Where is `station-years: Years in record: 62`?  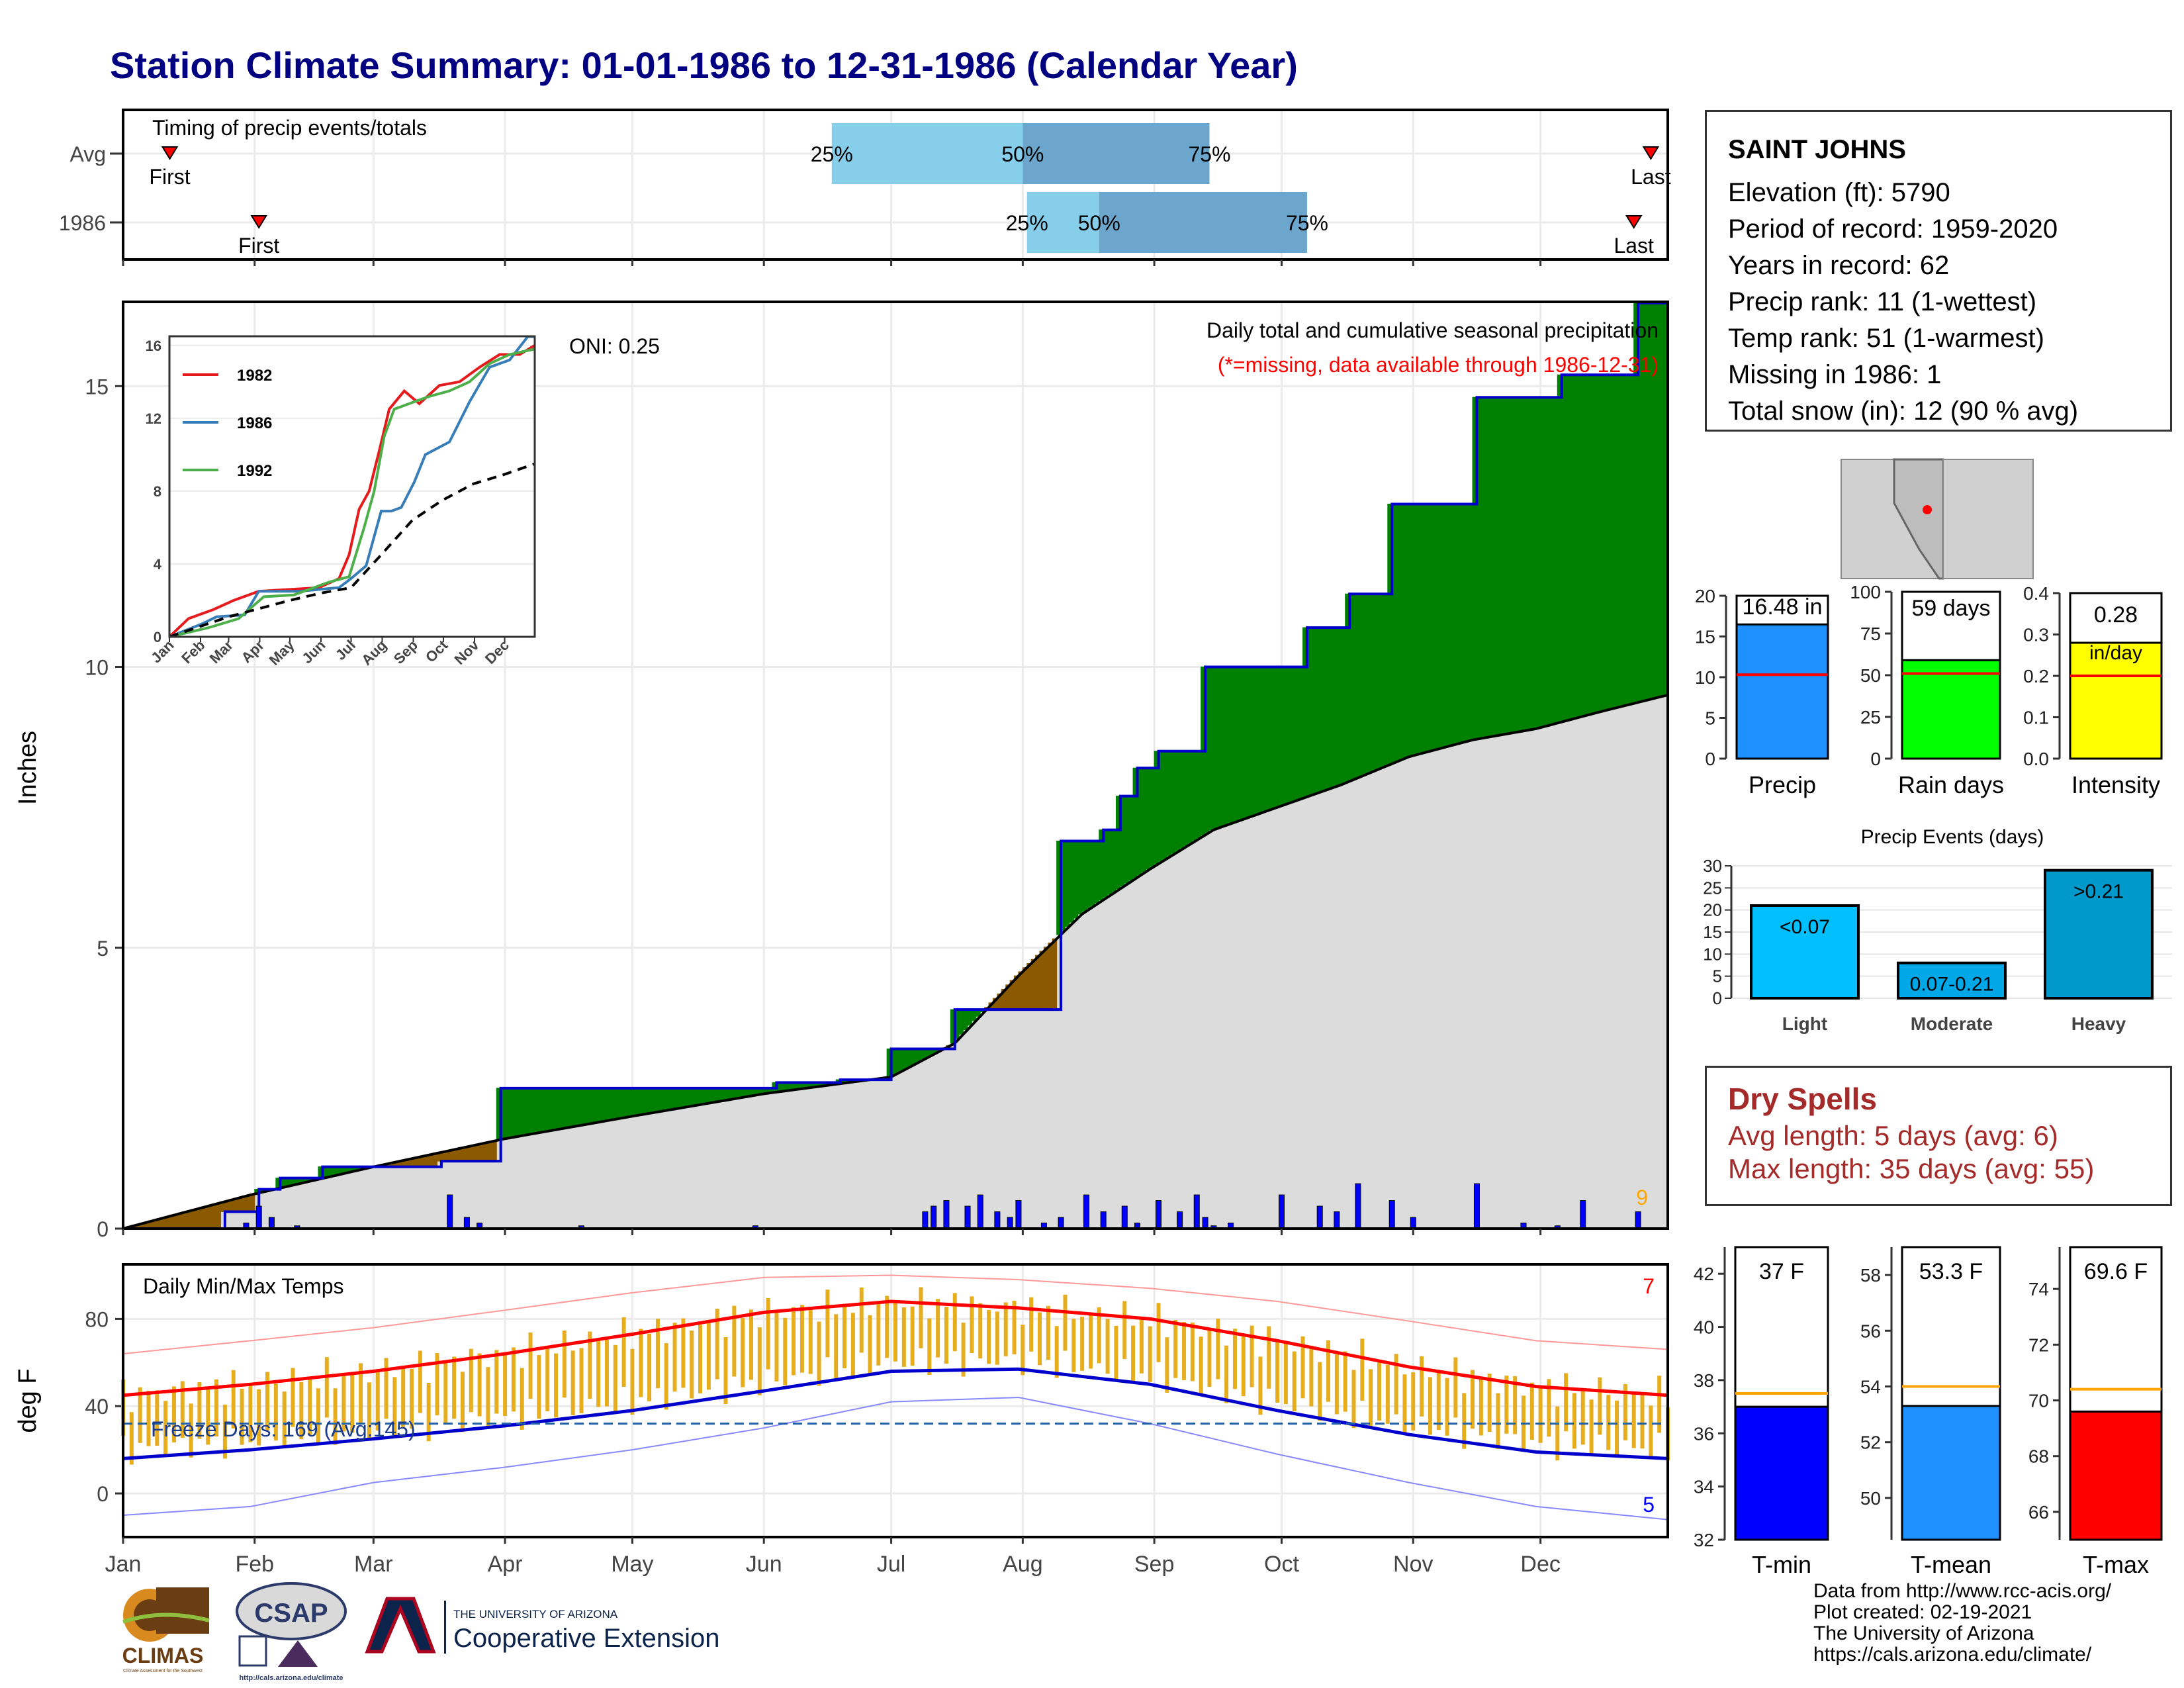 station-years: Years in record: 62 is located at coordinates (1839, 265).